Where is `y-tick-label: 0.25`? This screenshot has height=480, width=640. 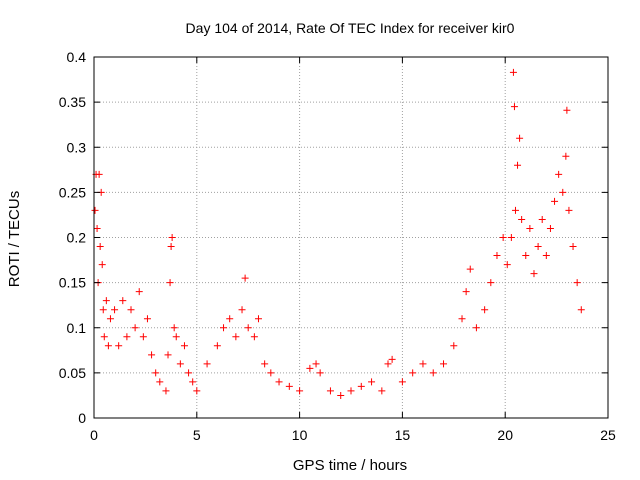
y-tick-label: 0.25 is located at coordinates (72, 192).